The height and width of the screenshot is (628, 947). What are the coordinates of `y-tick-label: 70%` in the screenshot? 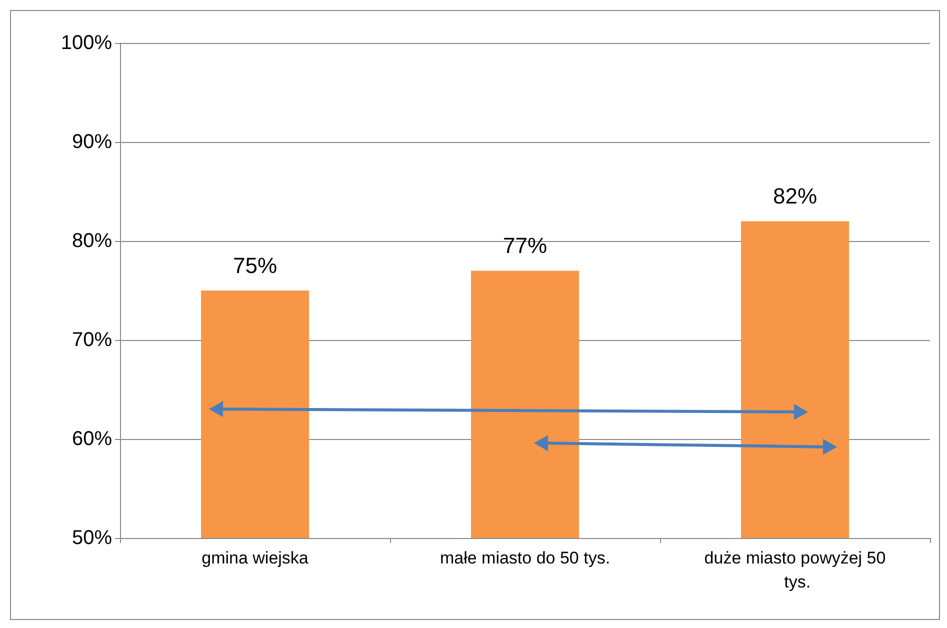 It's located at (92, 340).